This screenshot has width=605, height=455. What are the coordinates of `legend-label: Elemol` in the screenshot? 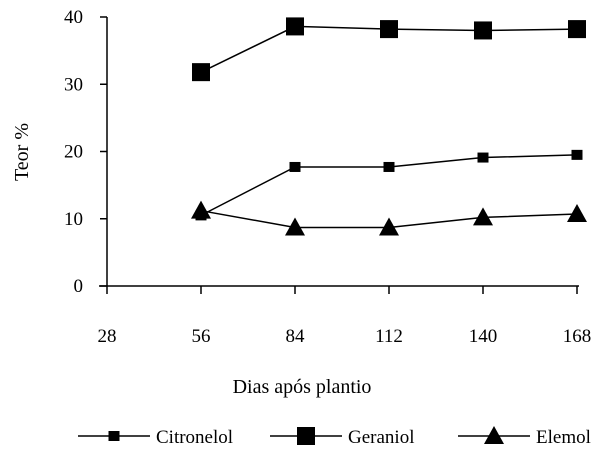 It's located at (563, 437).